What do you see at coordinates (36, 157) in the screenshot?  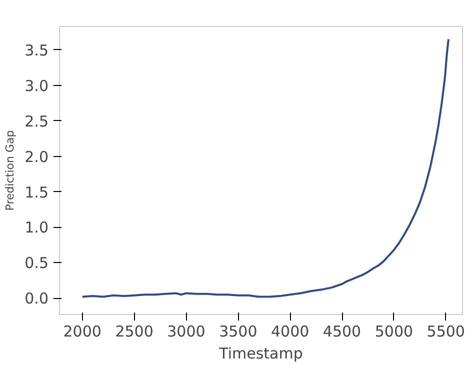 I see `y-tick-label: 2.0` at bounding box center [36, 157].